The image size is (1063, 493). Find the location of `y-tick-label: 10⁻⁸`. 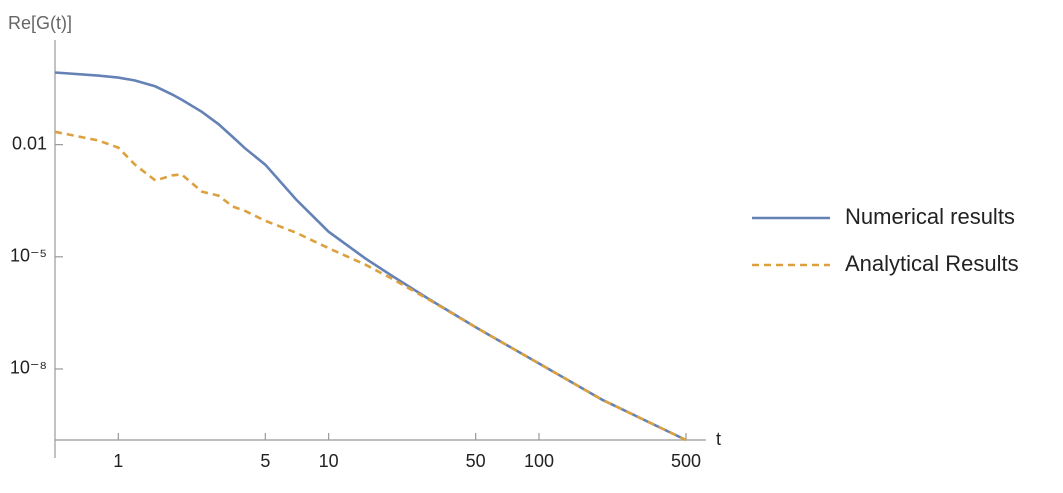

y-tick-label: 10⁻⁸ is located at coordinates (28, 368).